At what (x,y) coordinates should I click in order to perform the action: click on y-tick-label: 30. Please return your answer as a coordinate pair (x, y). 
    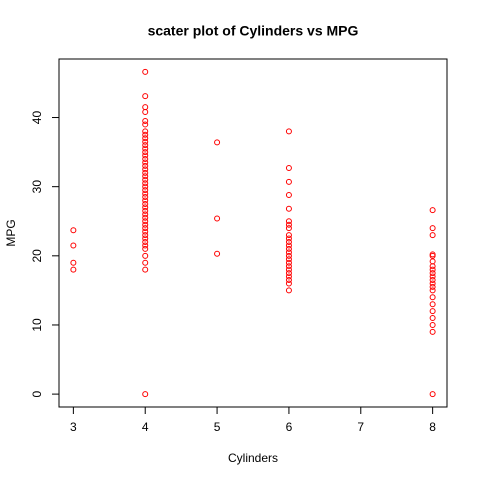
    Looking at the image, I should click on (37, 187).